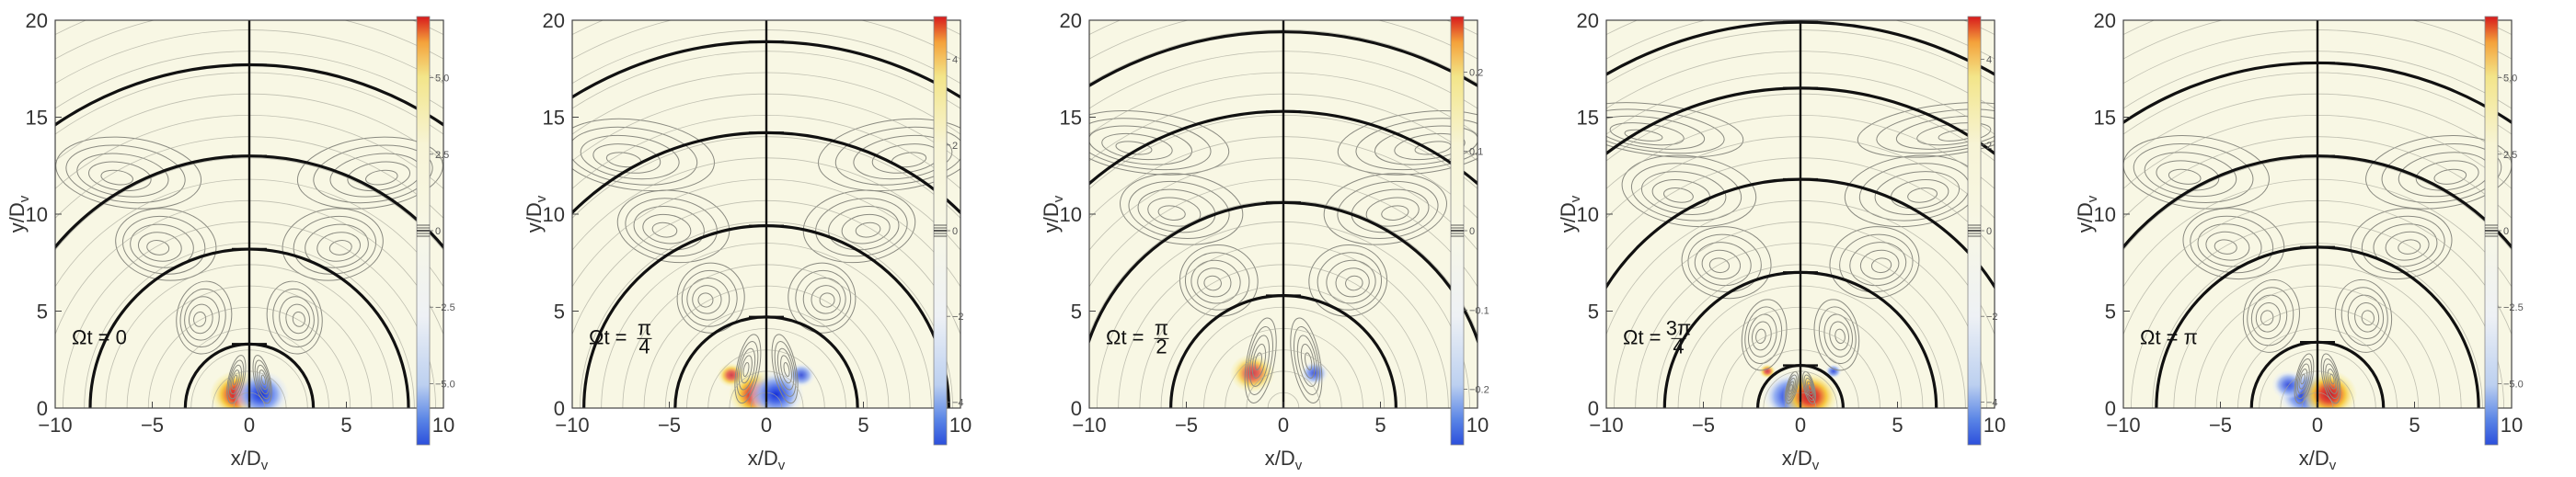  Describe the element at coordinates (2169, 336) in the screenshot. I see `svg-text: Ωt = π` at that location.